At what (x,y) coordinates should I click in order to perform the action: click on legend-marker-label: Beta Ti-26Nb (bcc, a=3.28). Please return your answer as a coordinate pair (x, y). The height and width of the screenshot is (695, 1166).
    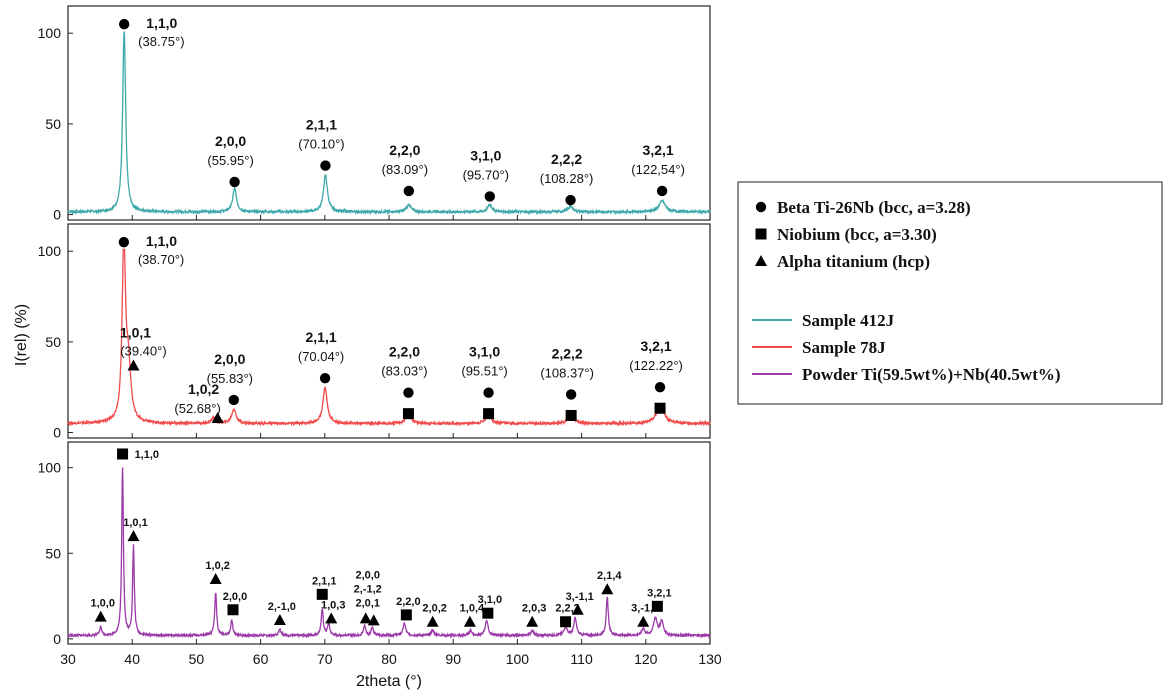
    Looking at the image, I should click on (874, 207).